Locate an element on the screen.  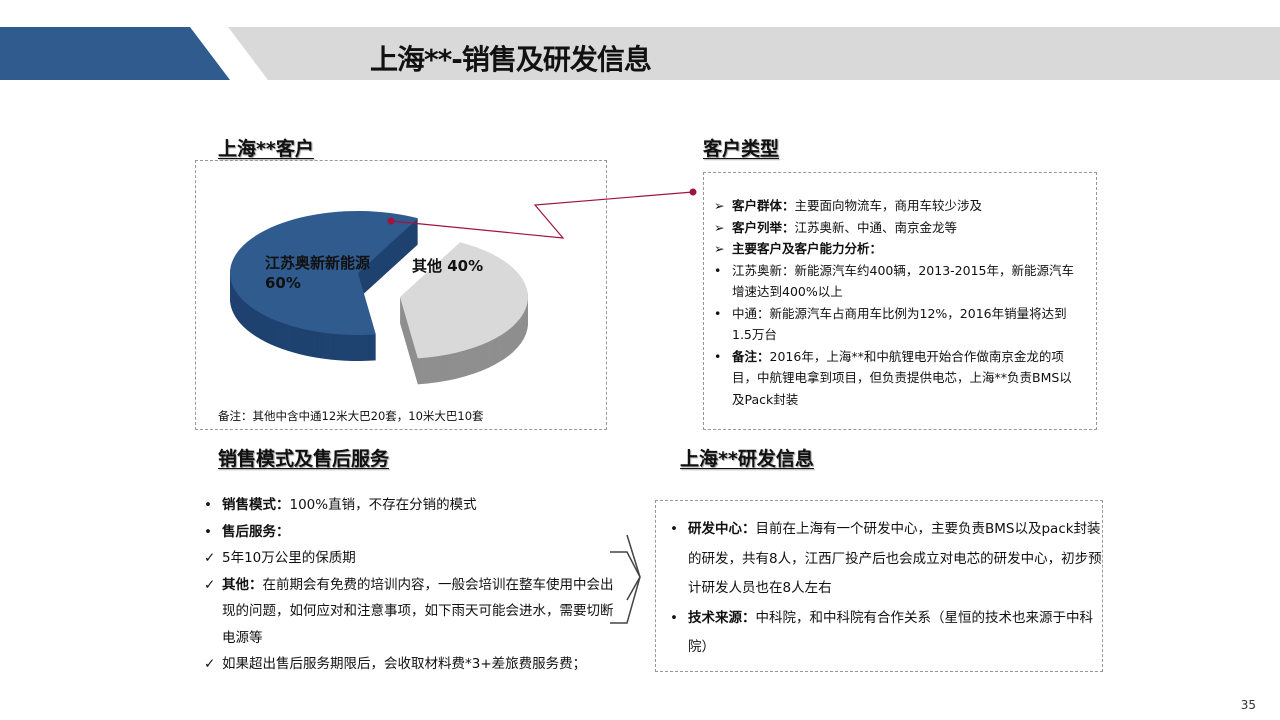
item-text: 中通：新能源汽车占商用车比例为12%，2016年销量将达到1.5万台 is located at coordinates (908, 324).